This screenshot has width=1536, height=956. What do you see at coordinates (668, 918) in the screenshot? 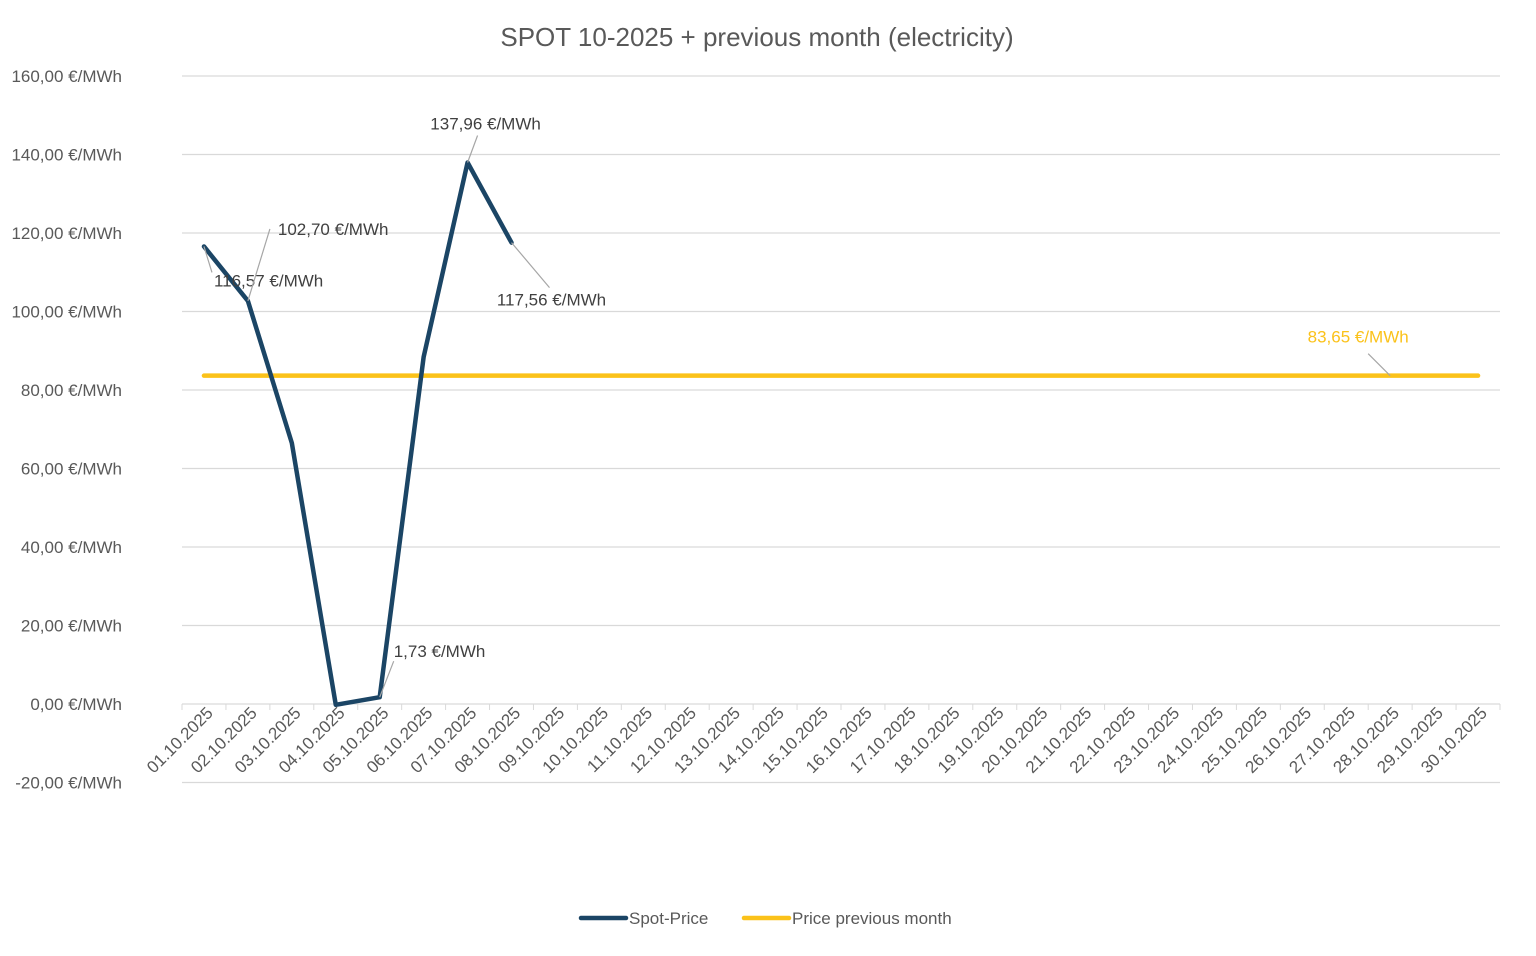
I see `legend-label: Spot-Price` at bounding box center [668, 918].